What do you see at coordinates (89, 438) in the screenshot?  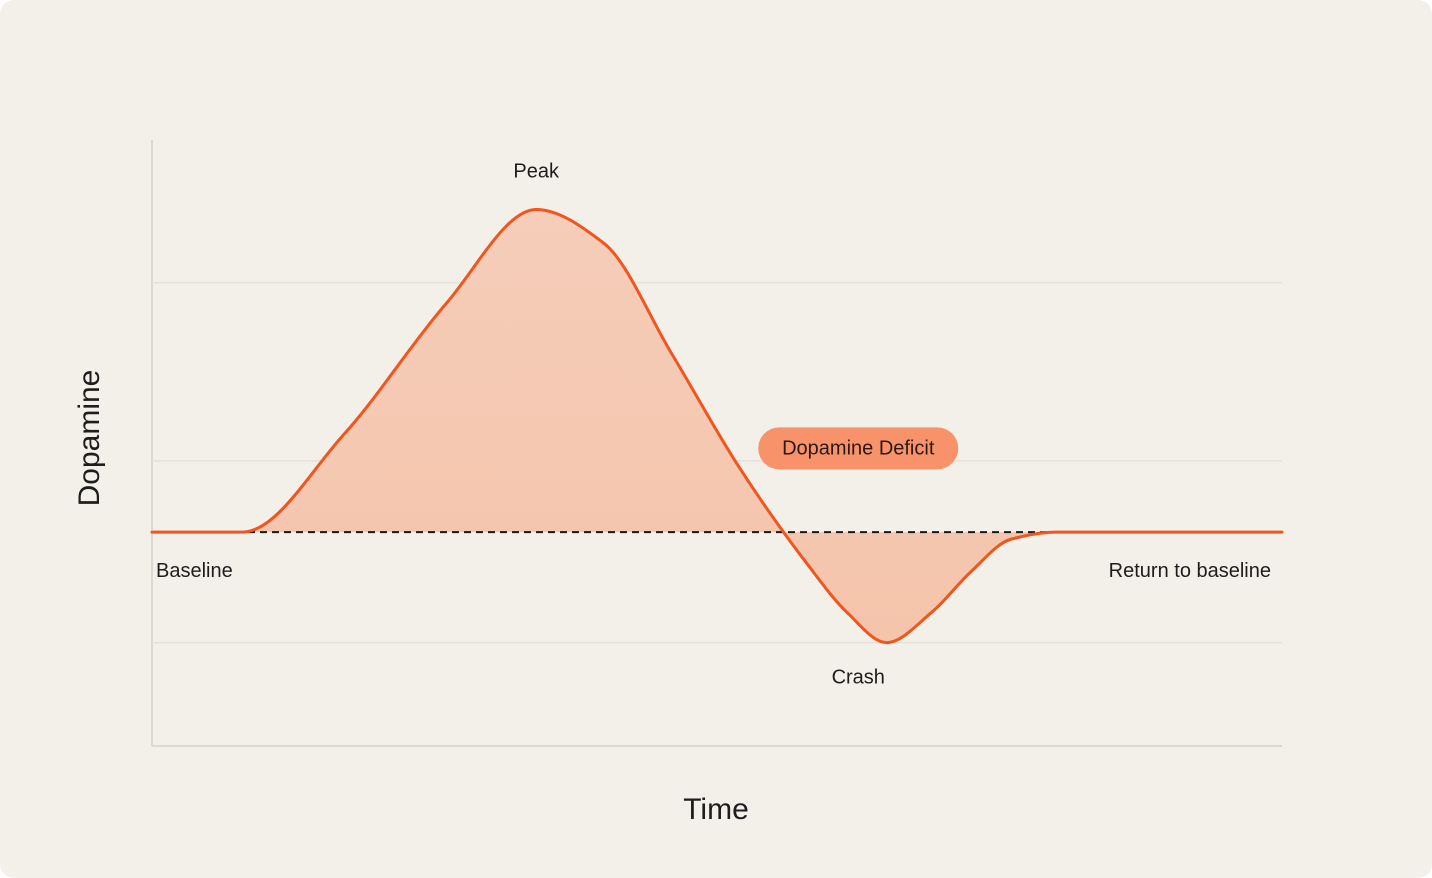 I see `y-axis-title: Dopamine` at bounding box center [89, 438].